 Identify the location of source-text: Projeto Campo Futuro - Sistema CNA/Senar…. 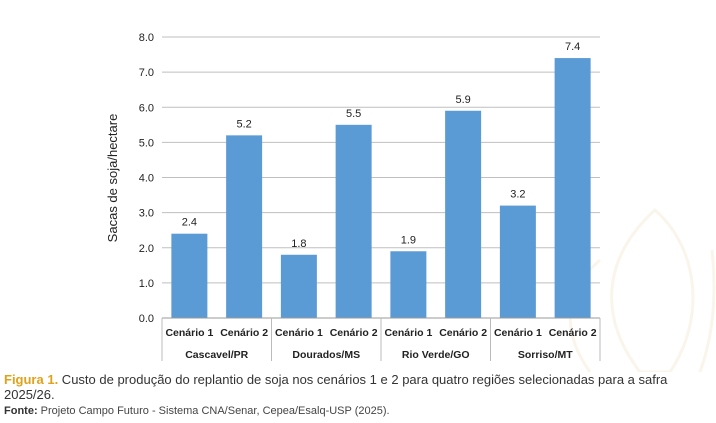
(213, 411).